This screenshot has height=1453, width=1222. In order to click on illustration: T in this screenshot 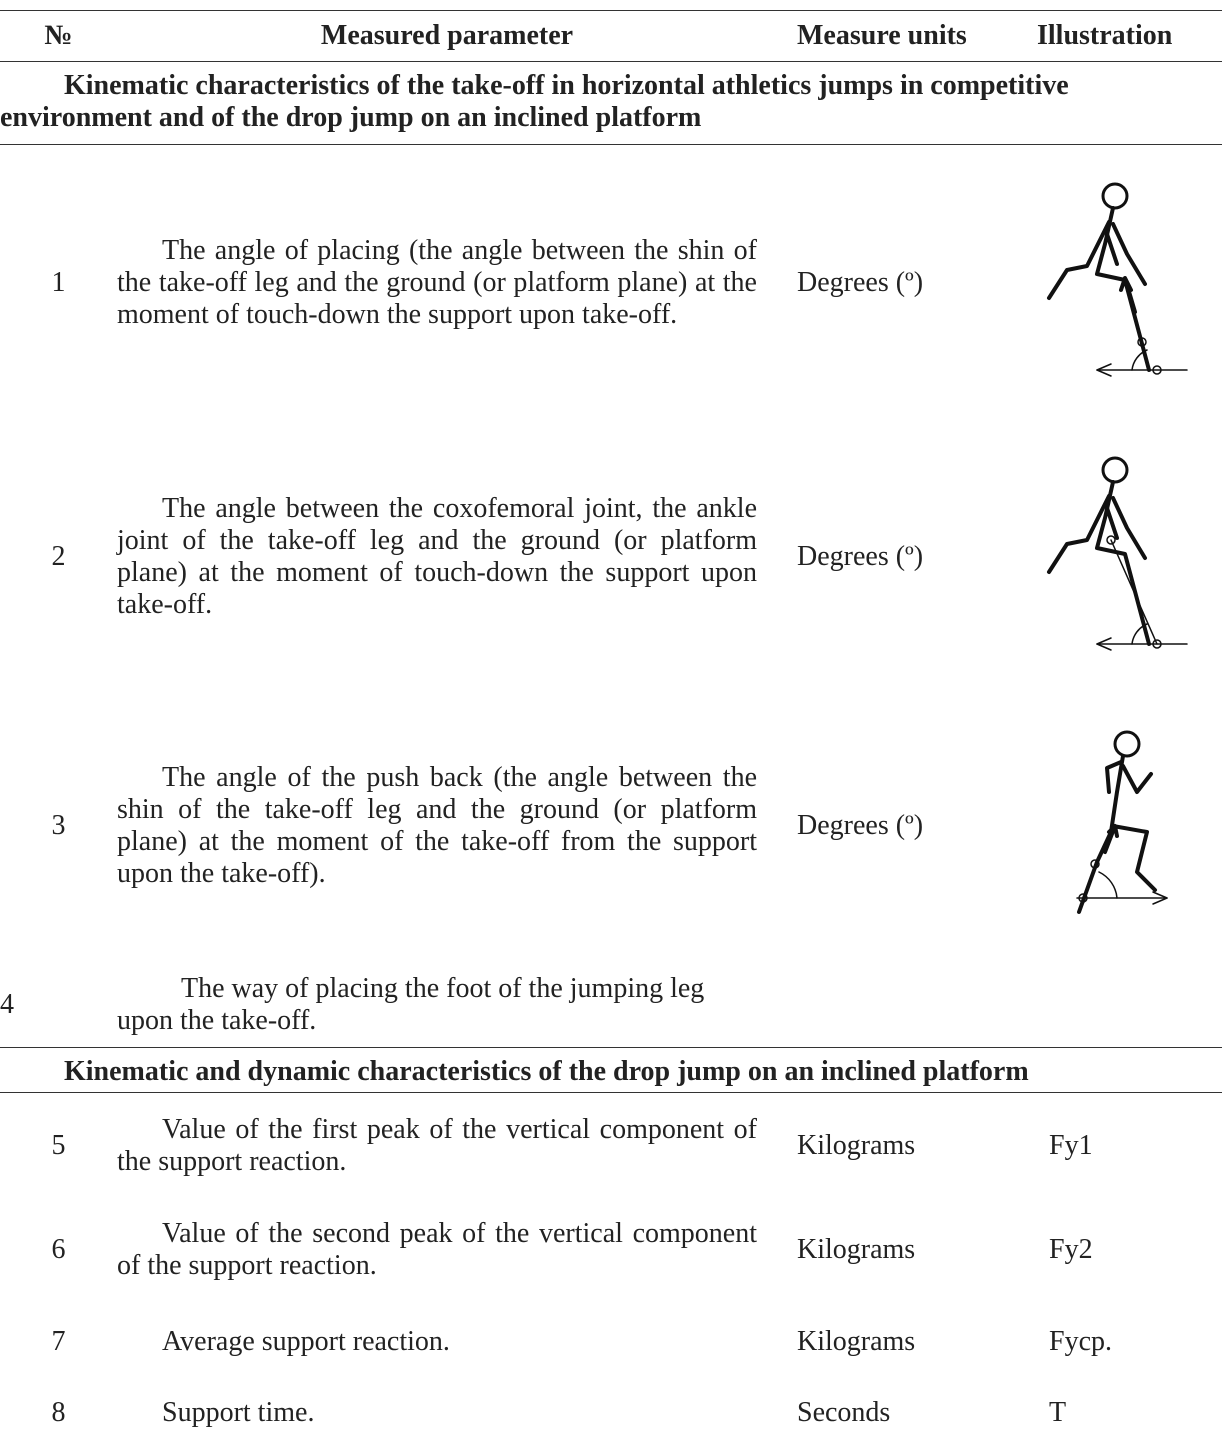, I will do `click(1058, 1412)`.